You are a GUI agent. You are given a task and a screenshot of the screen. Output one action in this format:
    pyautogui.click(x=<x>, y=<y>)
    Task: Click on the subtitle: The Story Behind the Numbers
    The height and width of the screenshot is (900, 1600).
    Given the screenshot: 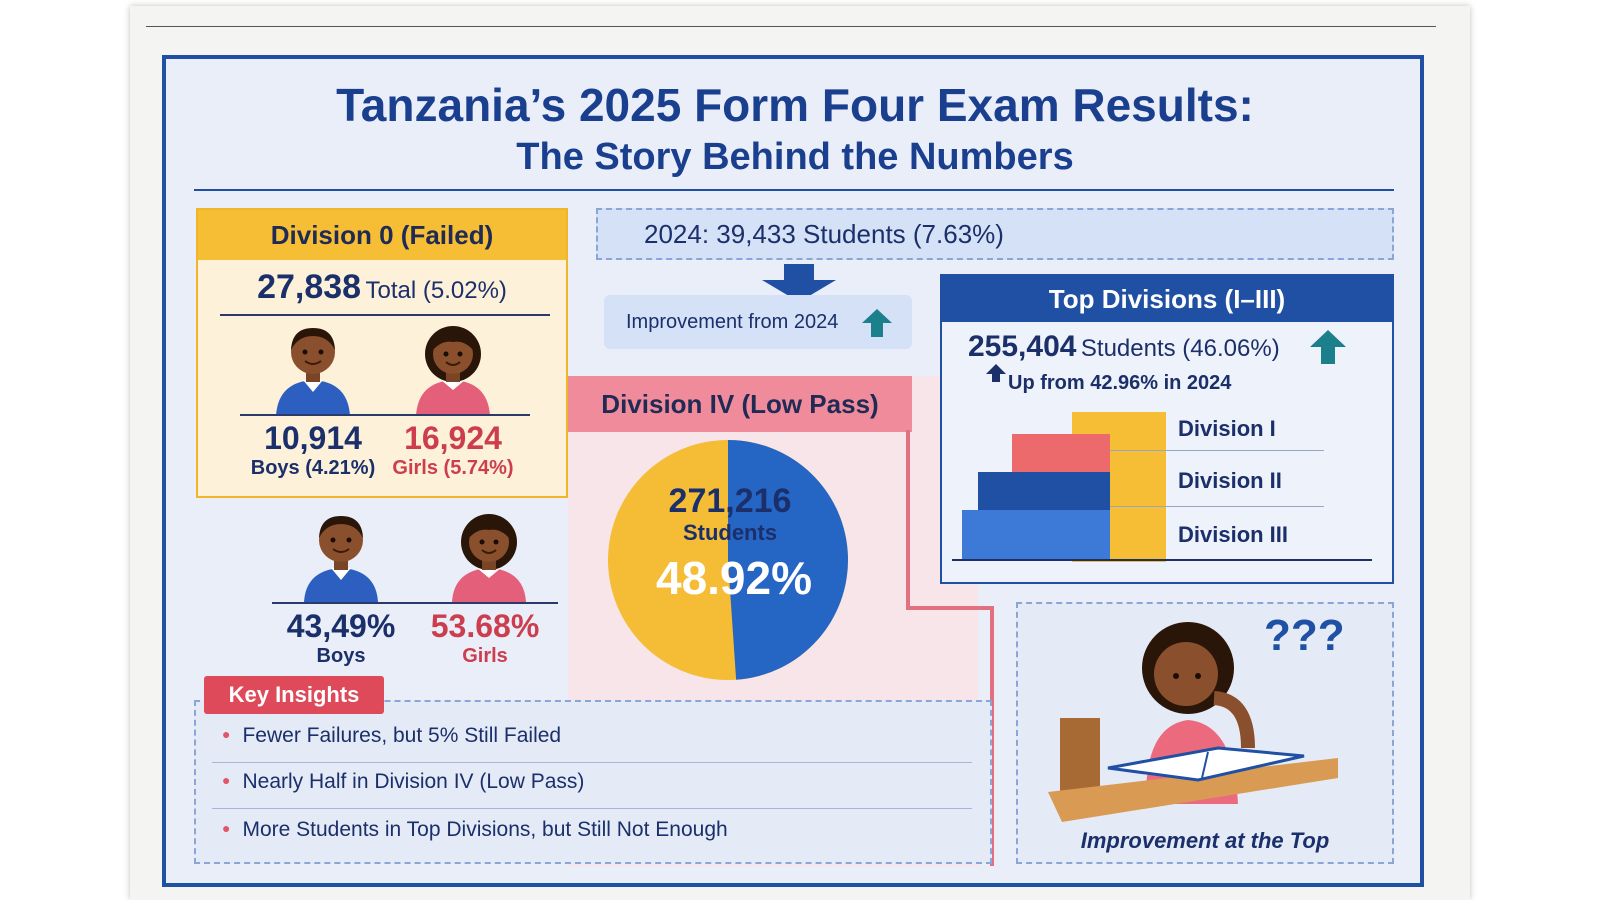 What is the action you would take?
    pyautogui.click(x=795, y=157)
    